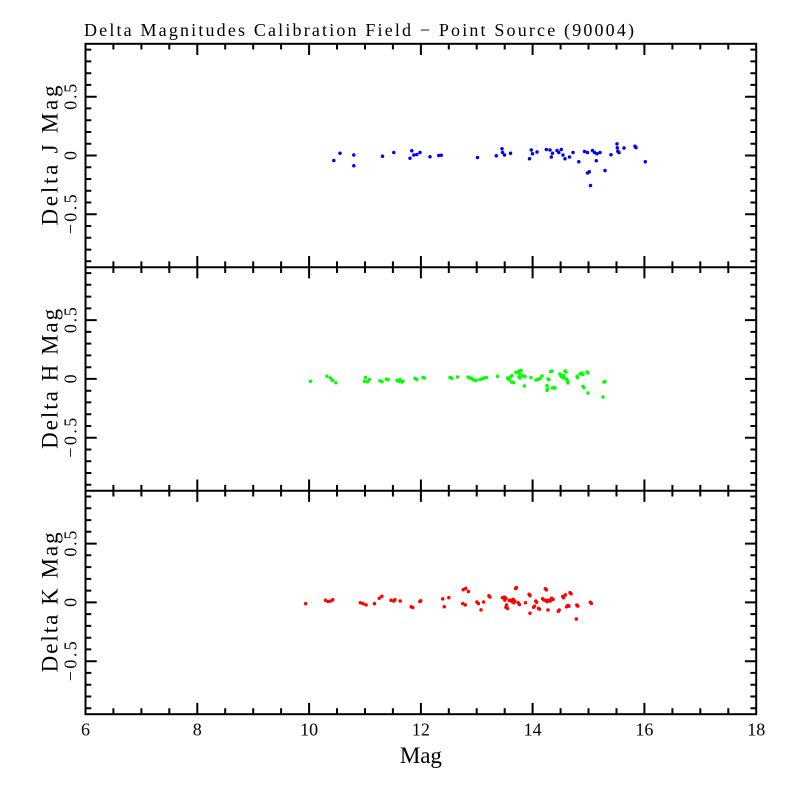 This screenshot has width=800, height=800. Describe the element at coordinates (197, 730) in the screenshot. I see `svg-text: 8` at that location.